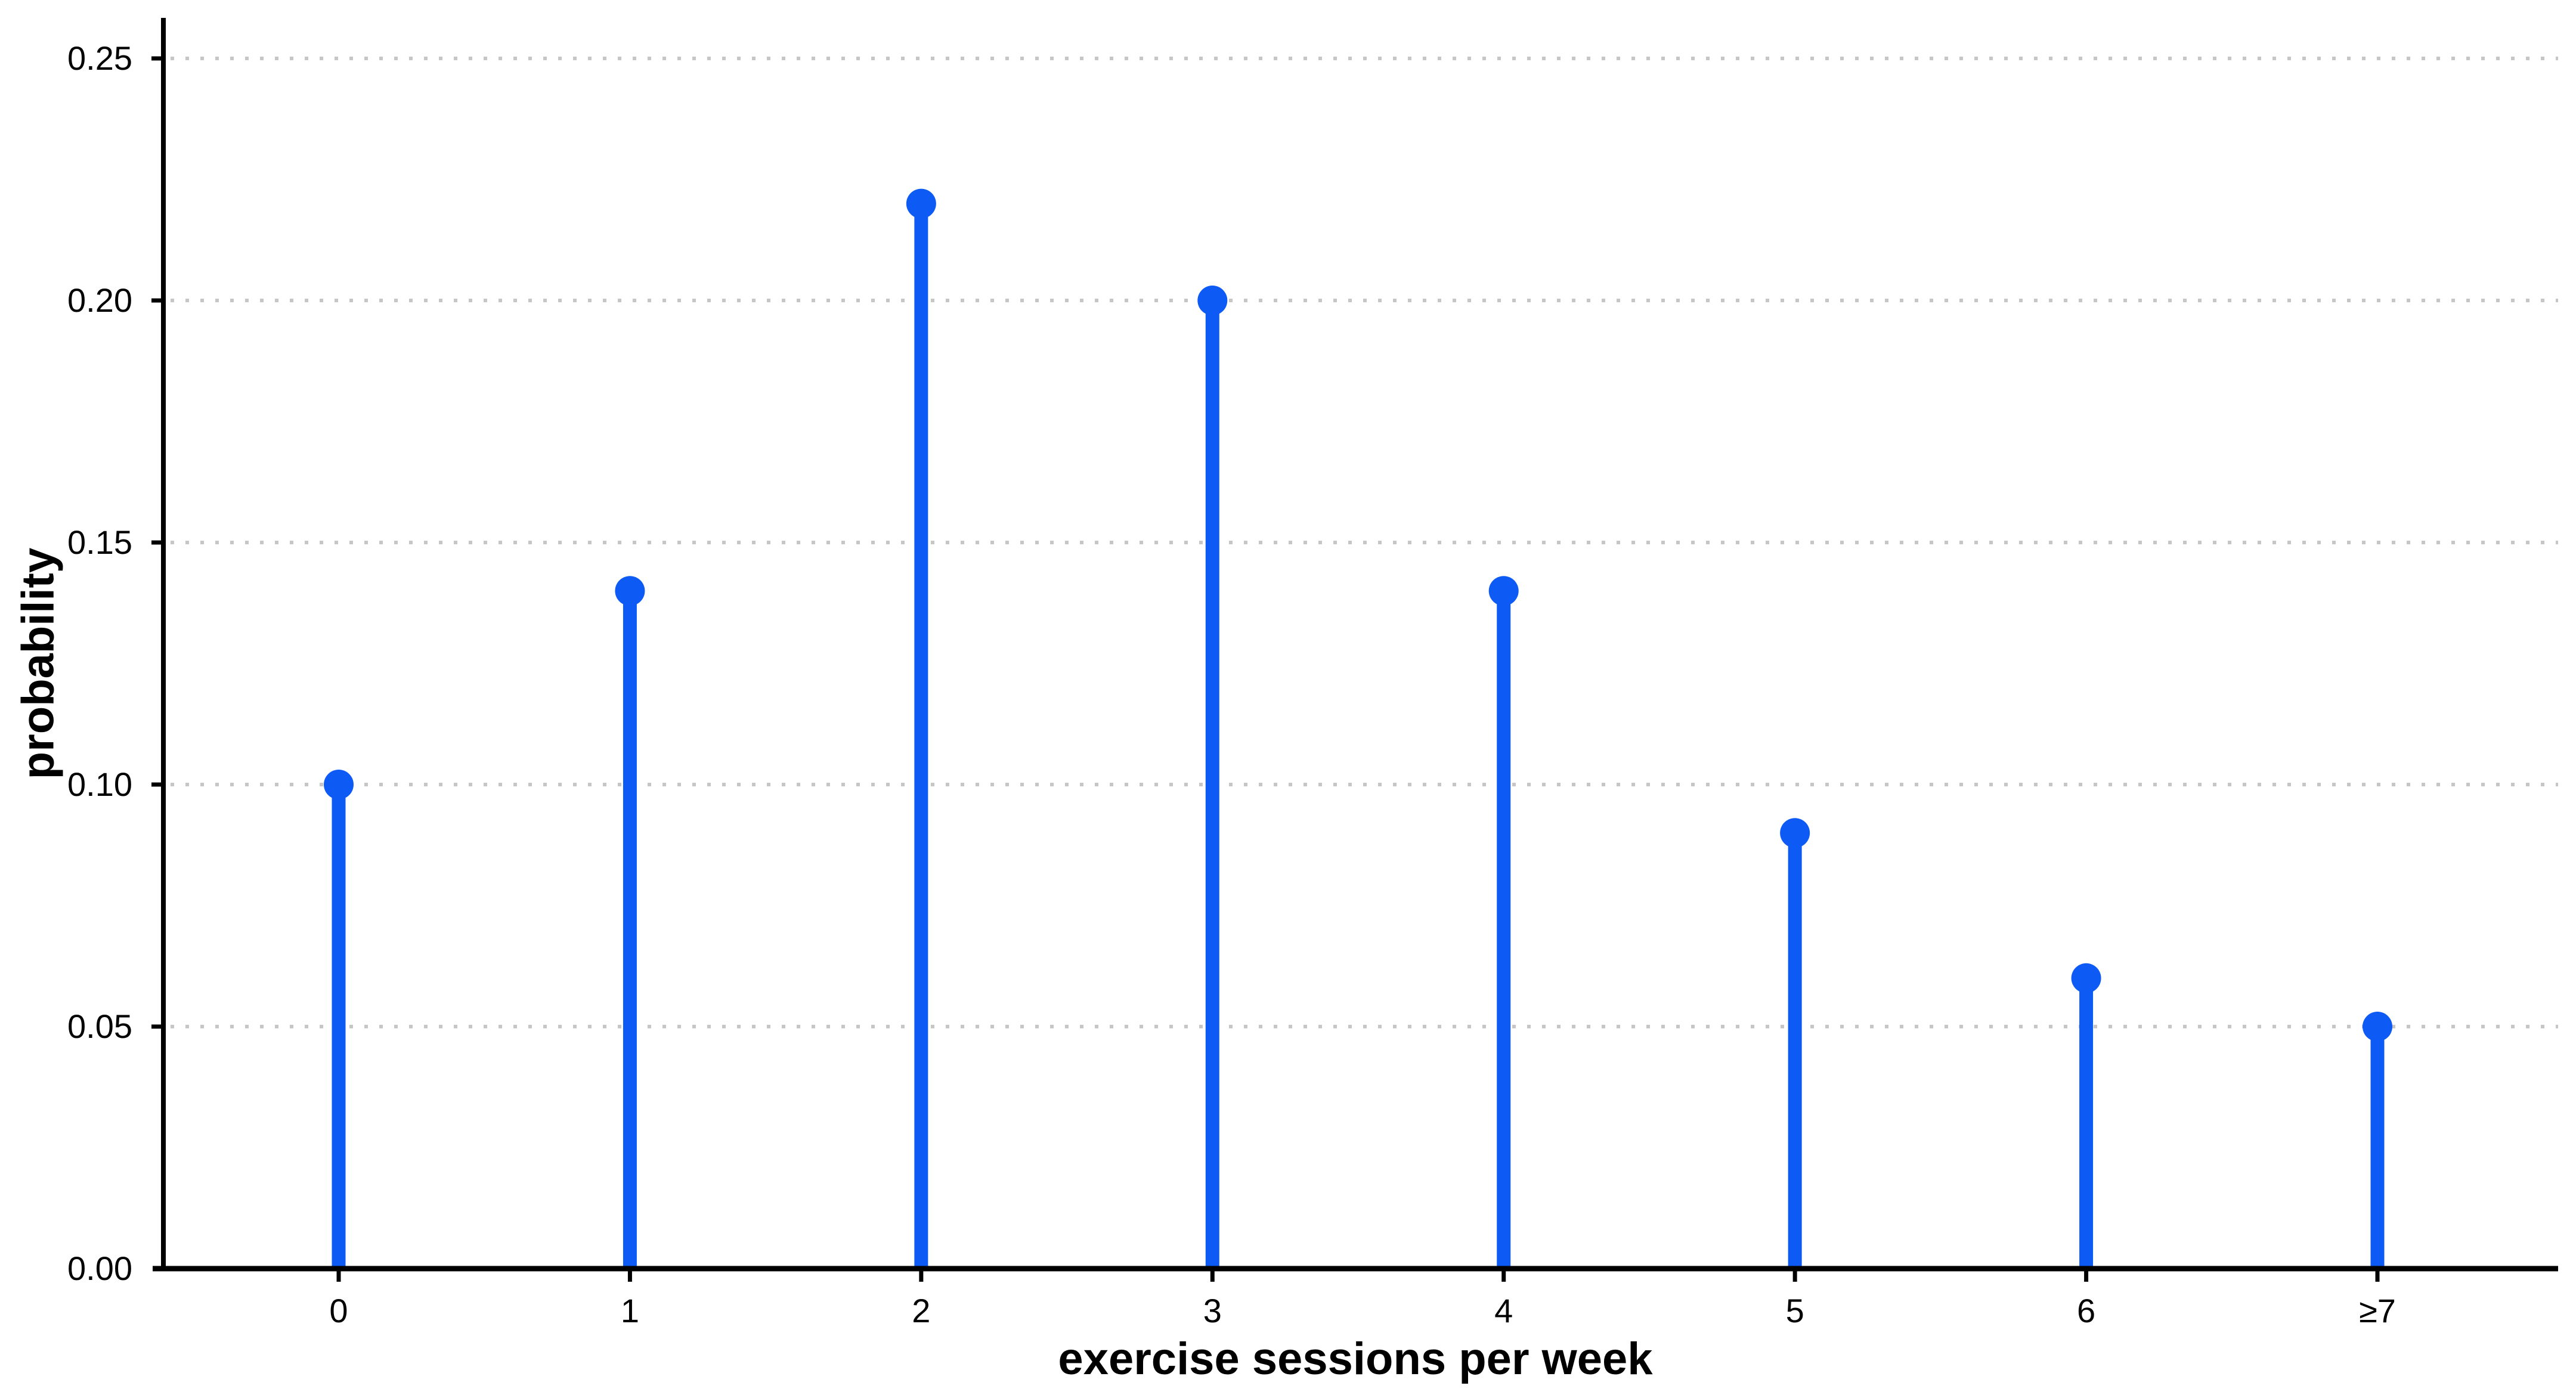 The image size is (2576, 1395). What do you see at coordinates (99, 300) in the screenshot?
I see `y-tick-label: 0.20` at bounding box center [99, 300].